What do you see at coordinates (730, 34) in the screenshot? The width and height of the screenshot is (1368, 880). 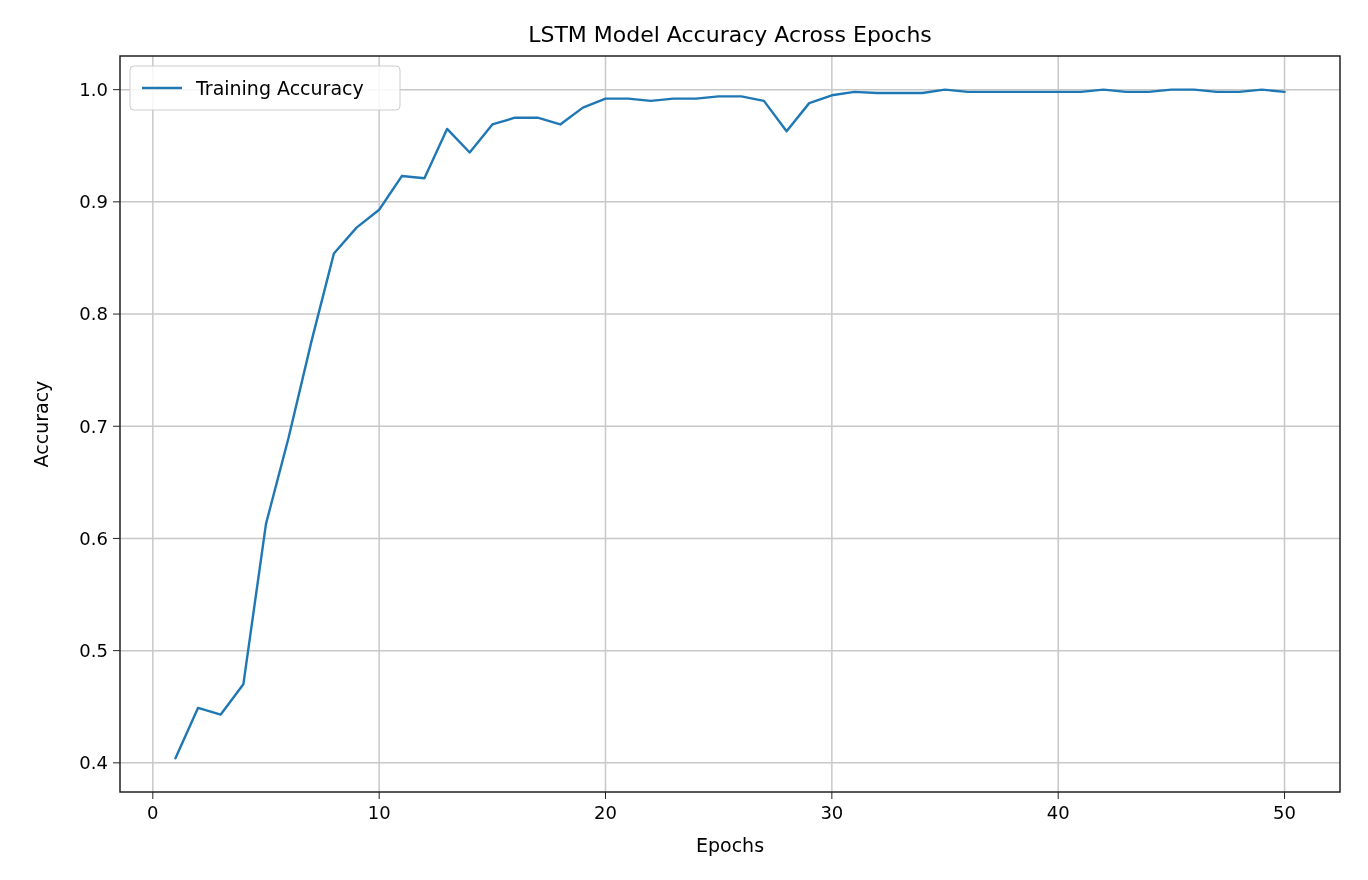 I see `chart-title: LSTM Model Accuracy Across Epochs` at bounding box center [730, 34].